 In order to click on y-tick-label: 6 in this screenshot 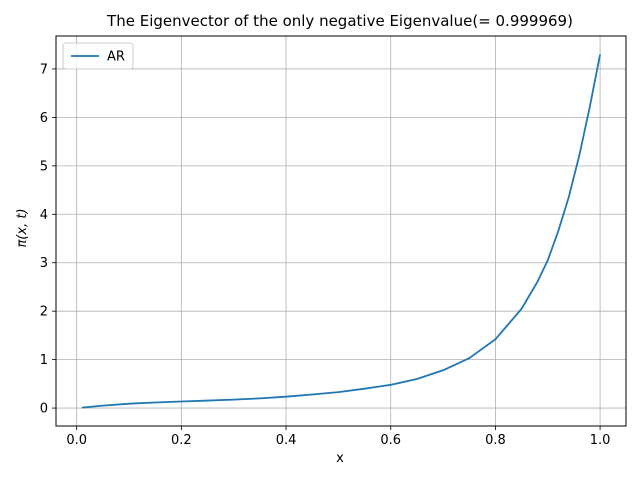, I will do `click(44, 118)`.